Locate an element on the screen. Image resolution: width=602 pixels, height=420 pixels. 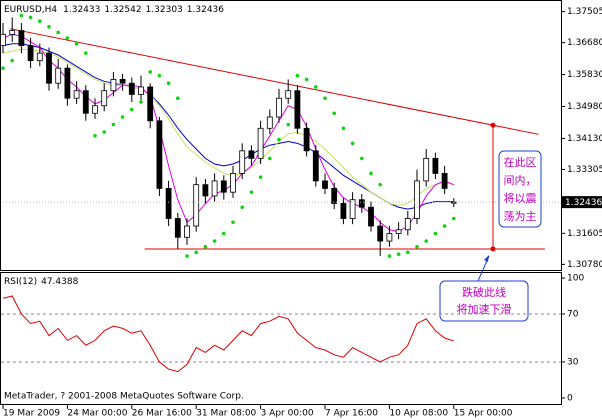
open-value: 1.32433 is located at coordinates (81, 10).